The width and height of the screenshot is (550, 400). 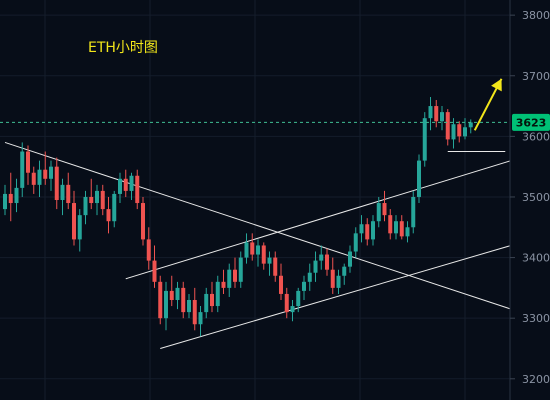 What do you see at coordinates (123, 48) in the screenshot?
I see `chart-title: ETH小时图` at bounding box center [123, 48].